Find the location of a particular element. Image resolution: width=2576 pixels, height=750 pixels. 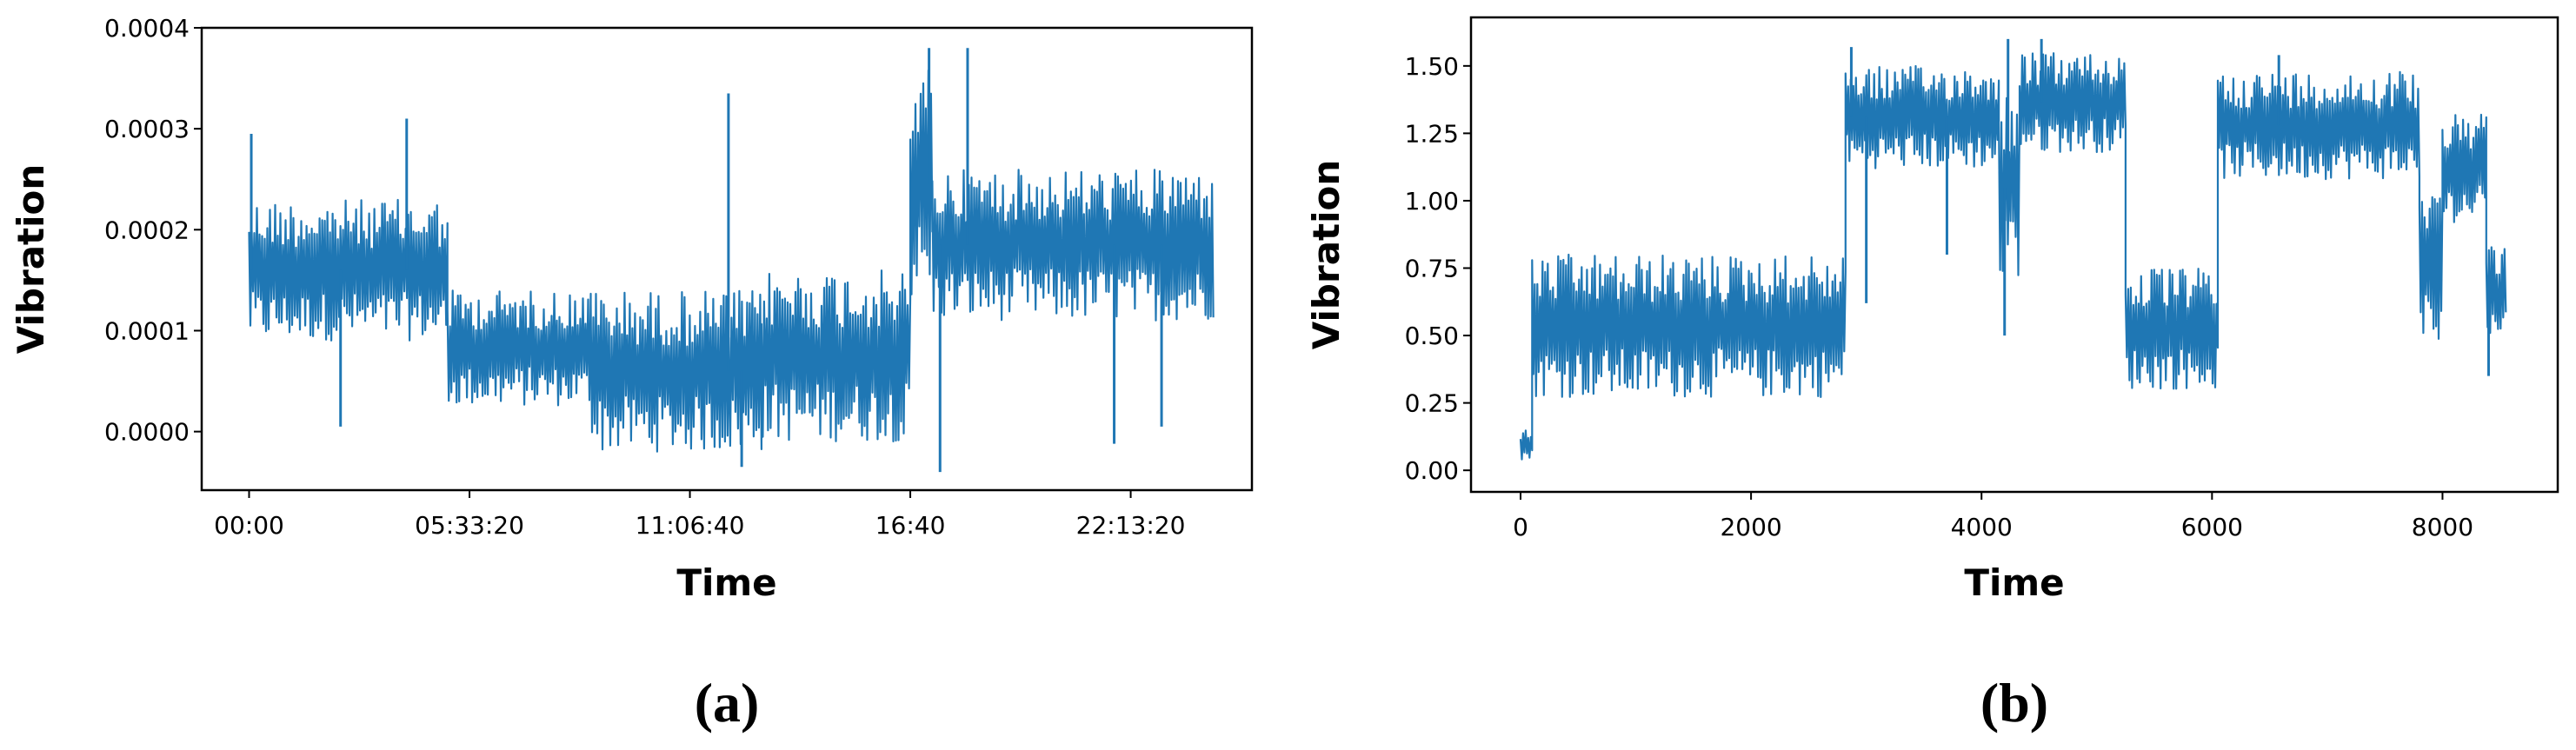

y-tick-label: 0.0004 is located at coordinates (147, 29).